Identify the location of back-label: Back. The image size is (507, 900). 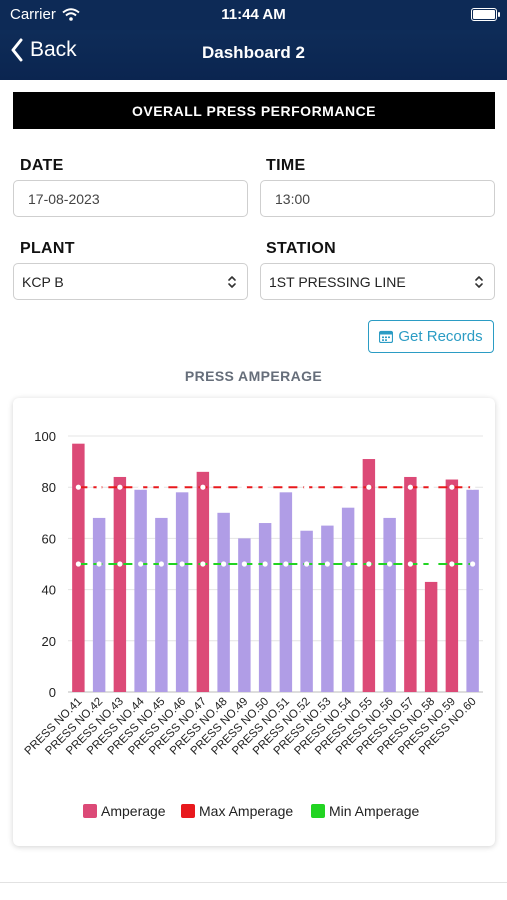
(53, 49).